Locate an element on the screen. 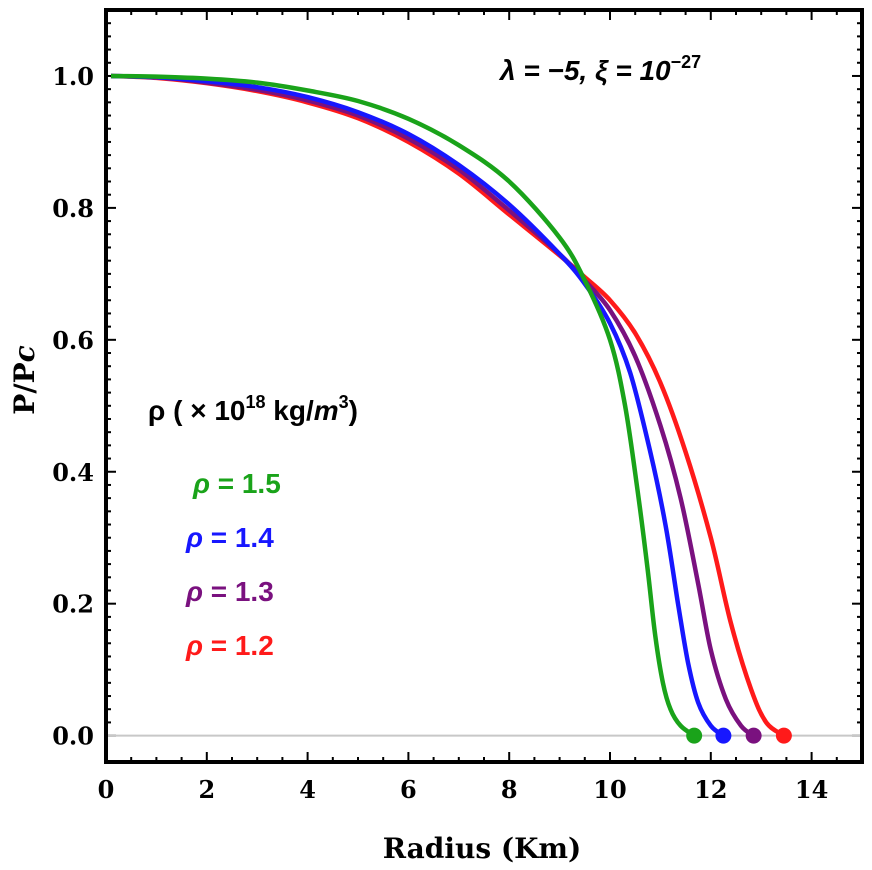 The width and height of the screenshot is (872, 870). legend-entry-3: ρ = 1.2 is located at coordinates (229, 645).